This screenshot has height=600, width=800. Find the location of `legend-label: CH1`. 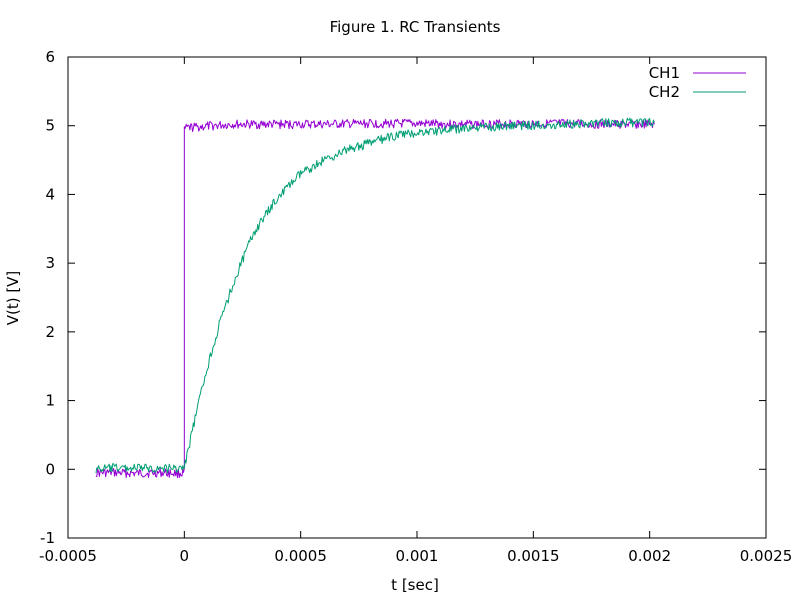

legend-label: CH1 is located at coordinates (664, 73).